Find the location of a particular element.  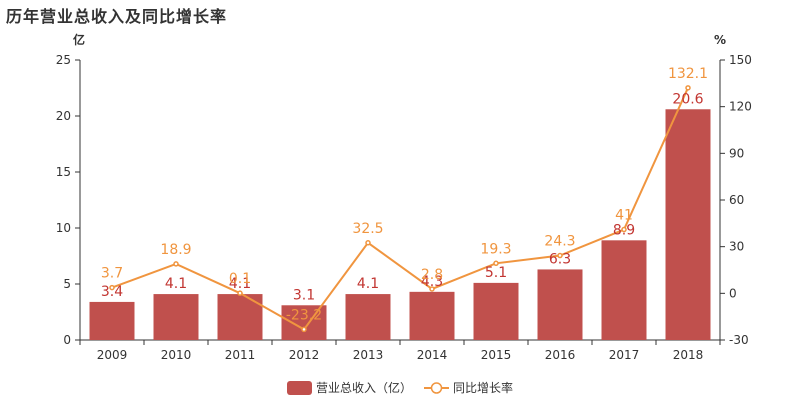

y-tick-label-left: 10 is located at coordinates (63, 228).